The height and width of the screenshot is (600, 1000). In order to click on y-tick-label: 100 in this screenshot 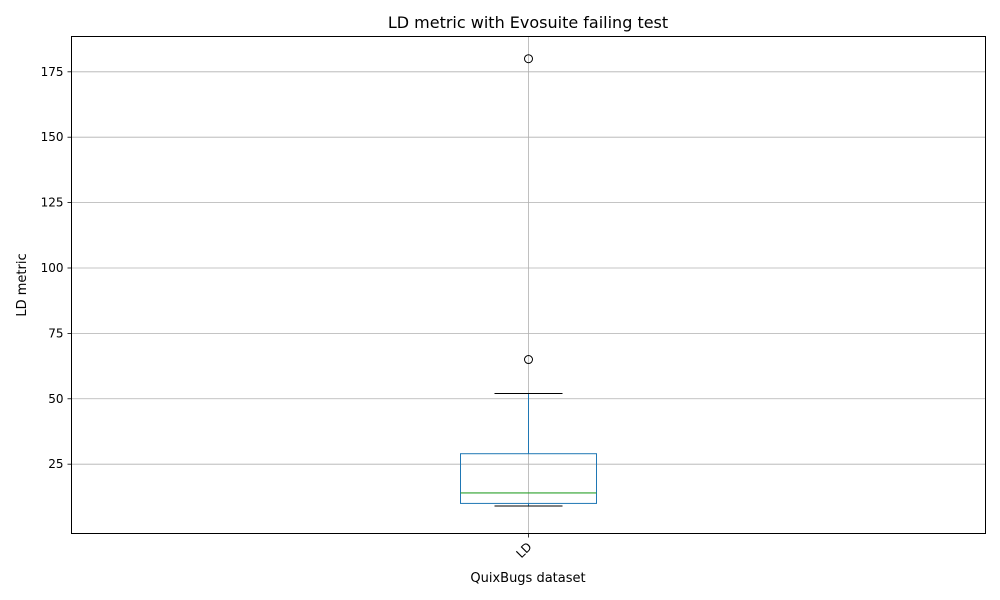, I will do `click(52, 268)`.